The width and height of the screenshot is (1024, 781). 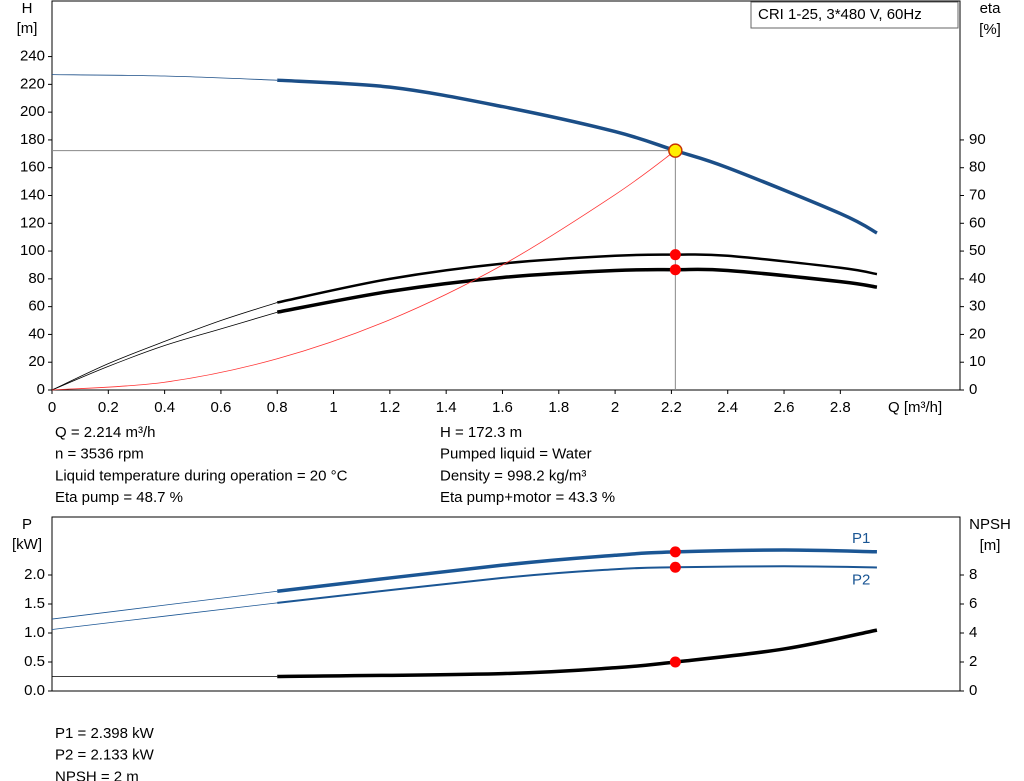 What do you see at coordinates (41, 389) in the screenshot?
I see `y-tick-label: 0` at bounding box center [41, 389].